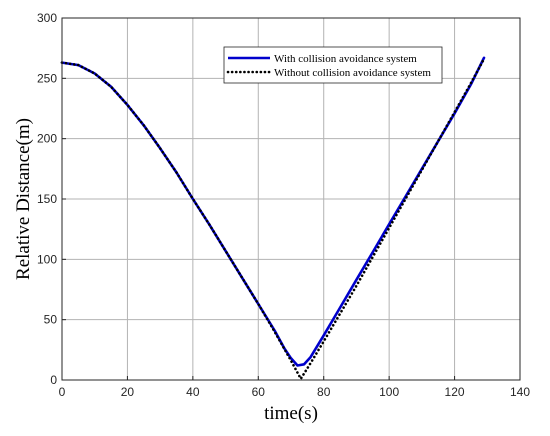 The image size is (550, 436). Describe the element at coordinates (51, 320) in the screenshot. I see `y-tick-label: 50` at that location.